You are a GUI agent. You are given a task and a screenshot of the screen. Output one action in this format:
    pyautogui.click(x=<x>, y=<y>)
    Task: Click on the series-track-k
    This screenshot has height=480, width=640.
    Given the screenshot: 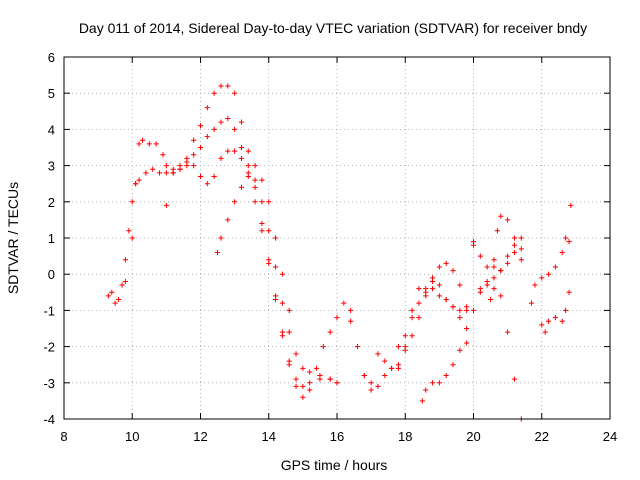 What is the action you would take?
    pyautogui.click(x=497, y=267)
    